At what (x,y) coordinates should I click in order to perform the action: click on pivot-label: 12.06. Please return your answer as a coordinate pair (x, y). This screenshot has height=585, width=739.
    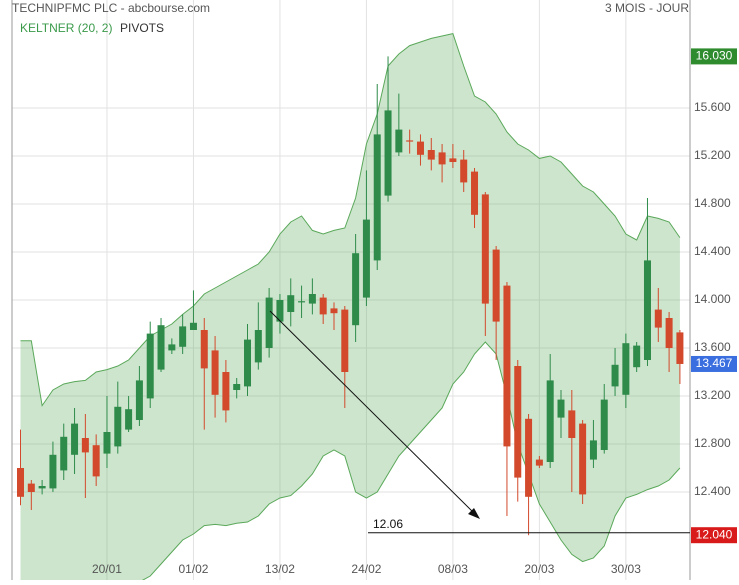
    Looking at the image, I should click on (388, 524).